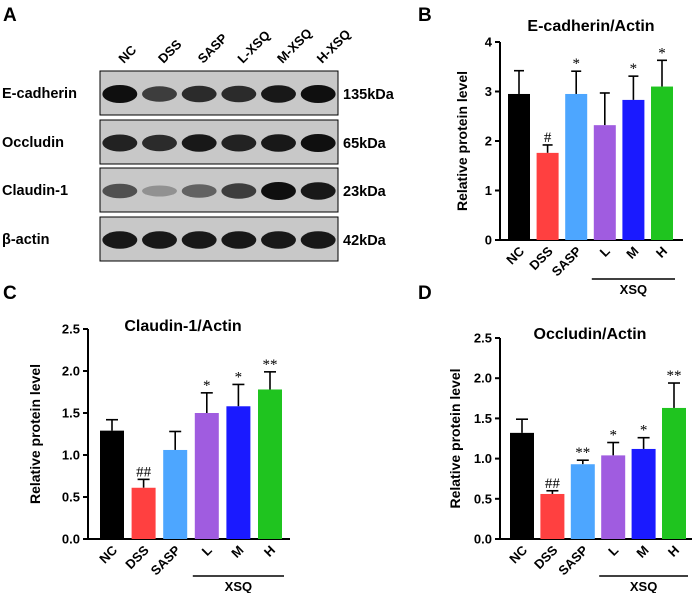 The height and width of the screenshot is (593, 700). What do you see at coordinates (253, 46) in the screenshot?
I see `blot-lane-label: L-XSQ` at bounding box center [253, 46].